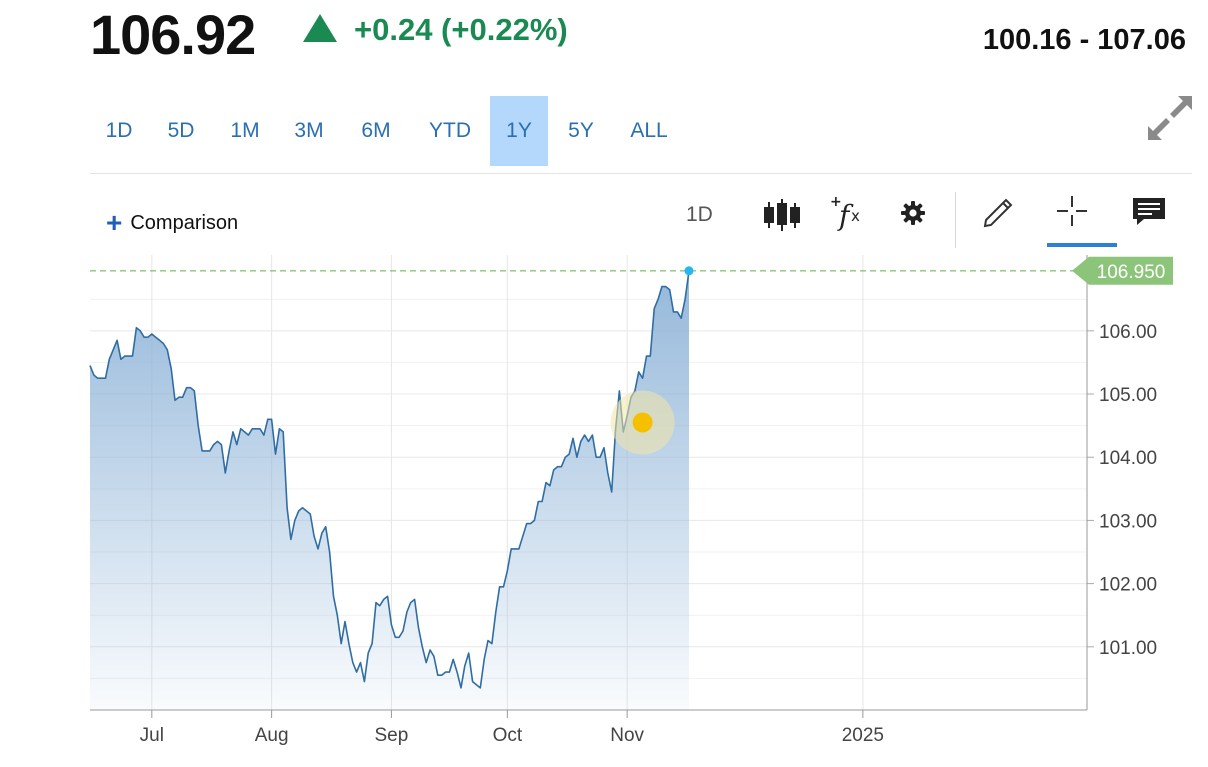  I want to click on x-tick-label: Oct, so click(508, 735).